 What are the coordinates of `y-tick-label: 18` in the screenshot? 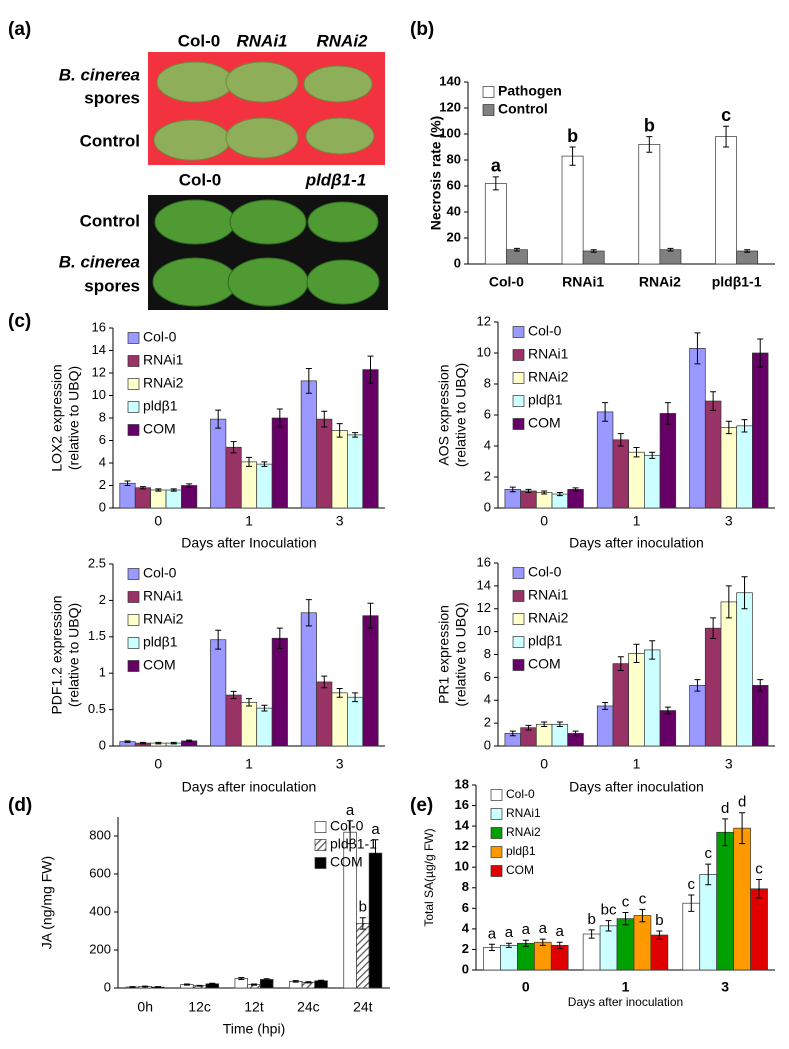 It's located at (462, 783).